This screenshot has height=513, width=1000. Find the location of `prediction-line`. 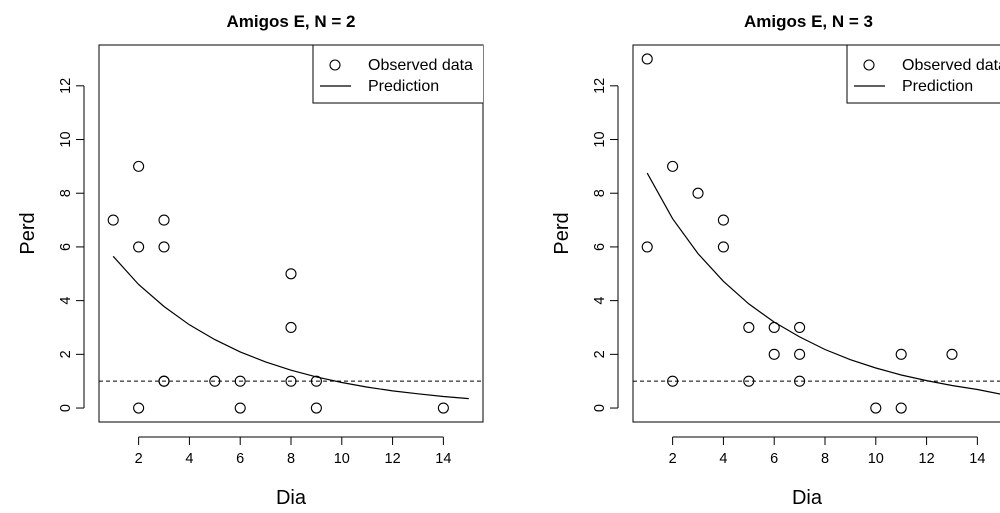

prediction-line is located at coordinates (290, 327).